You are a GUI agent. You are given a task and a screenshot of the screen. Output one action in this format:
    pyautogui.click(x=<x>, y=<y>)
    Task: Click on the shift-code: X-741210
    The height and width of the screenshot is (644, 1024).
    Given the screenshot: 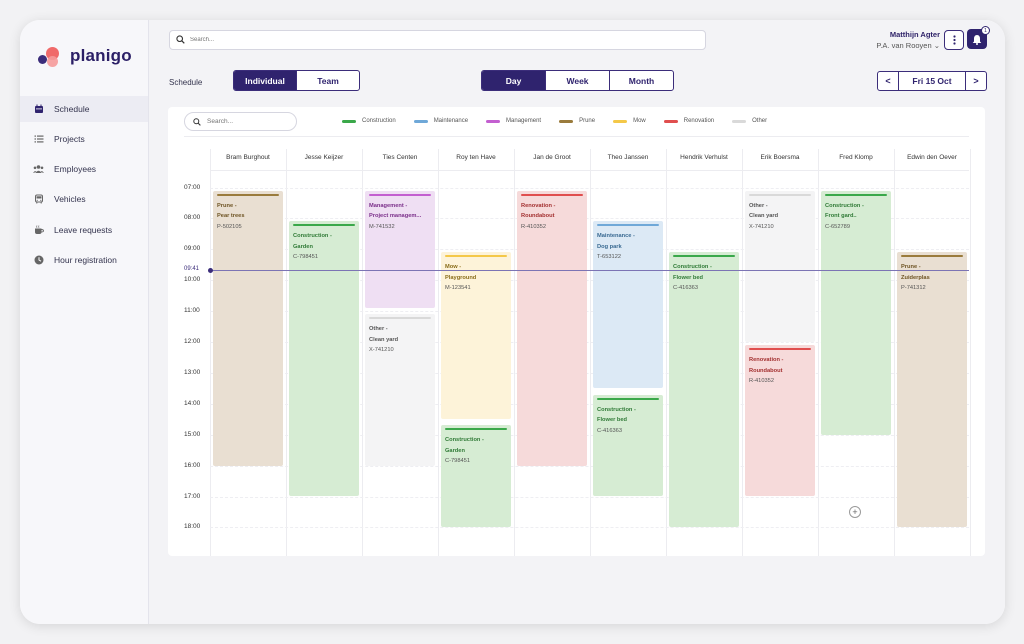 What is the action you would take?
    pyautogui.click(x=381, y=350)
    